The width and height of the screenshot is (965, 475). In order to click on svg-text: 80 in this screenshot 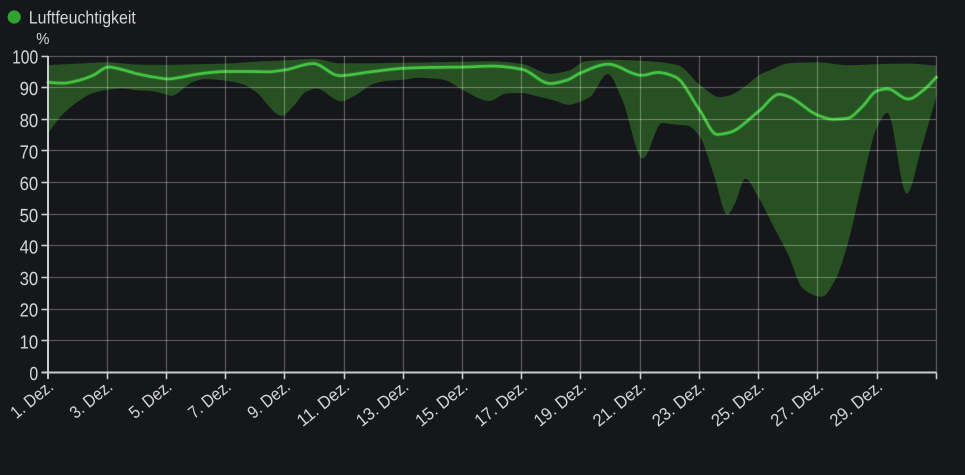, I will do `click(29, 121)`.